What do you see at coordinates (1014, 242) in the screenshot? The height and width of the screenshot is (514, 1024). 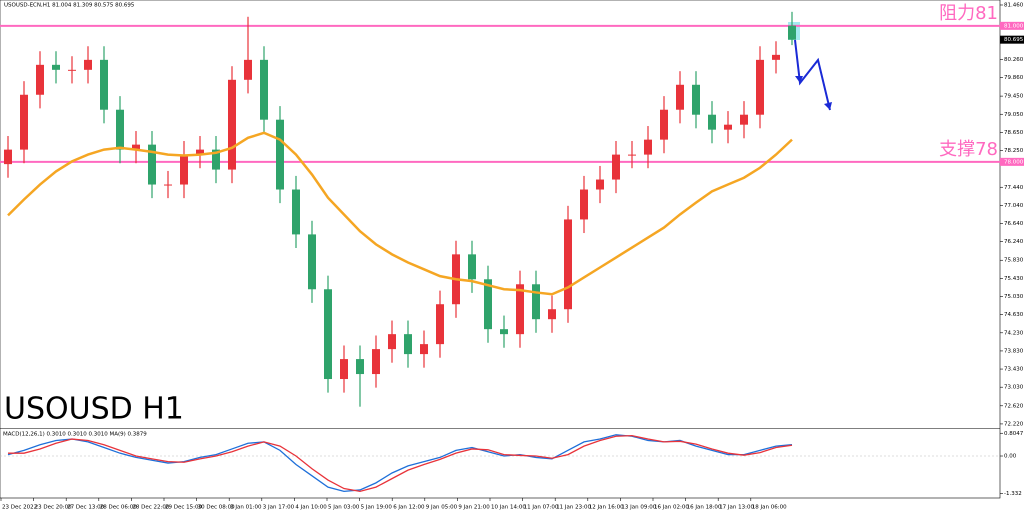 I see `y-tick-label: 76.240` at bounding box center [1014, 242].